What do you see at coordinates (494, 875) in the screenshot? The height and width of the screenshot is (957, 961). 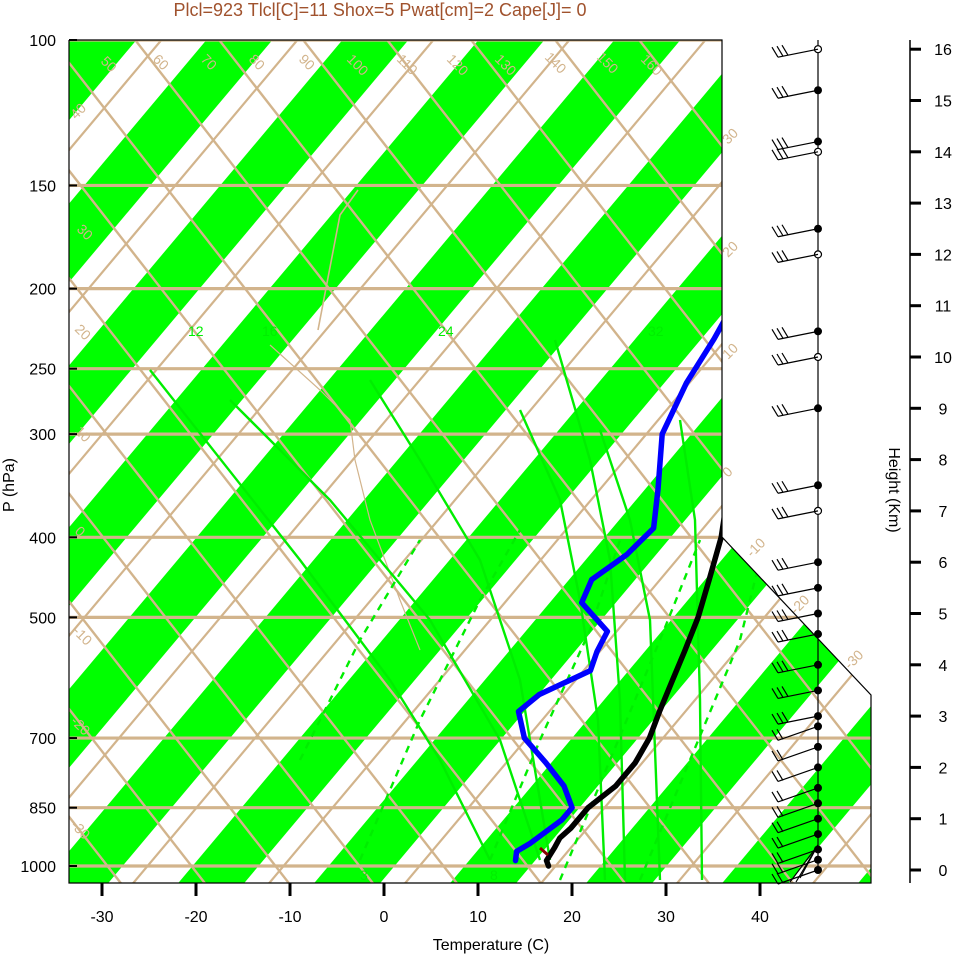 I see `mixing-ratio-label: 8` at bounding box center [494, 875].